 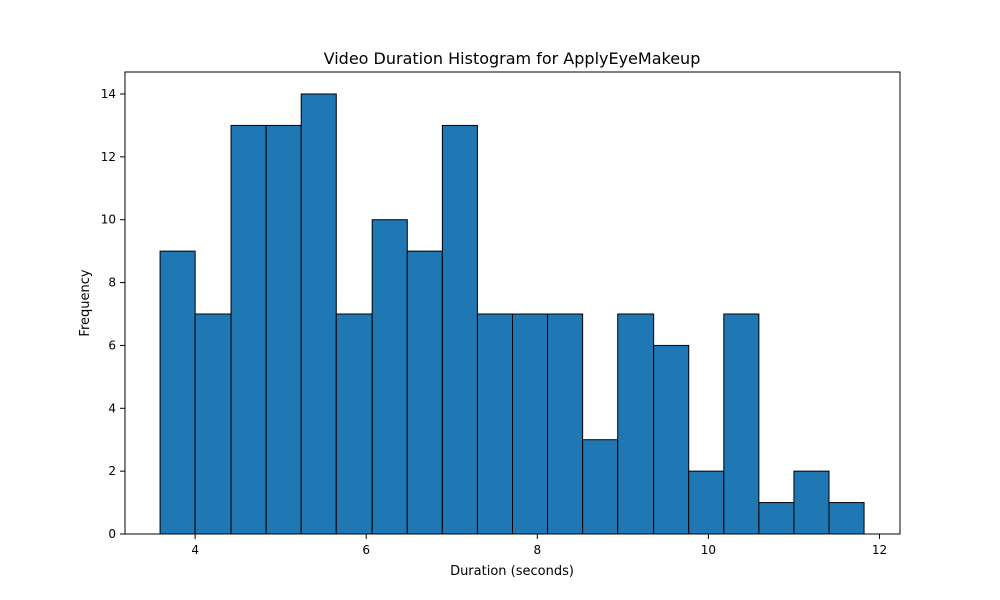 What do you see at coordinates (85, 302) in the screenshot?
I see `y-axis-label: Frequency` at bounding box center [85, 302].